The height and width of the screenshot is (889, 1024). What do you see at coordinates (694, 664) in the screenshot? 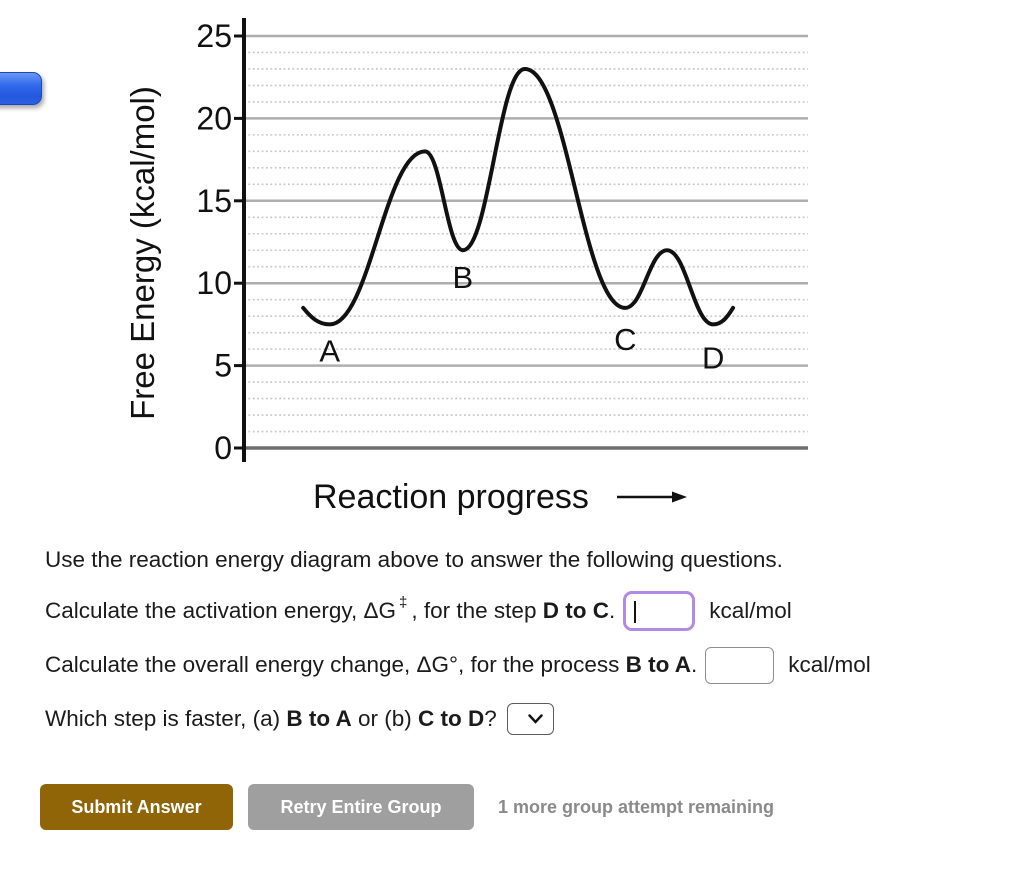
I see `q2-period: .` at bounding box center [694, 664].